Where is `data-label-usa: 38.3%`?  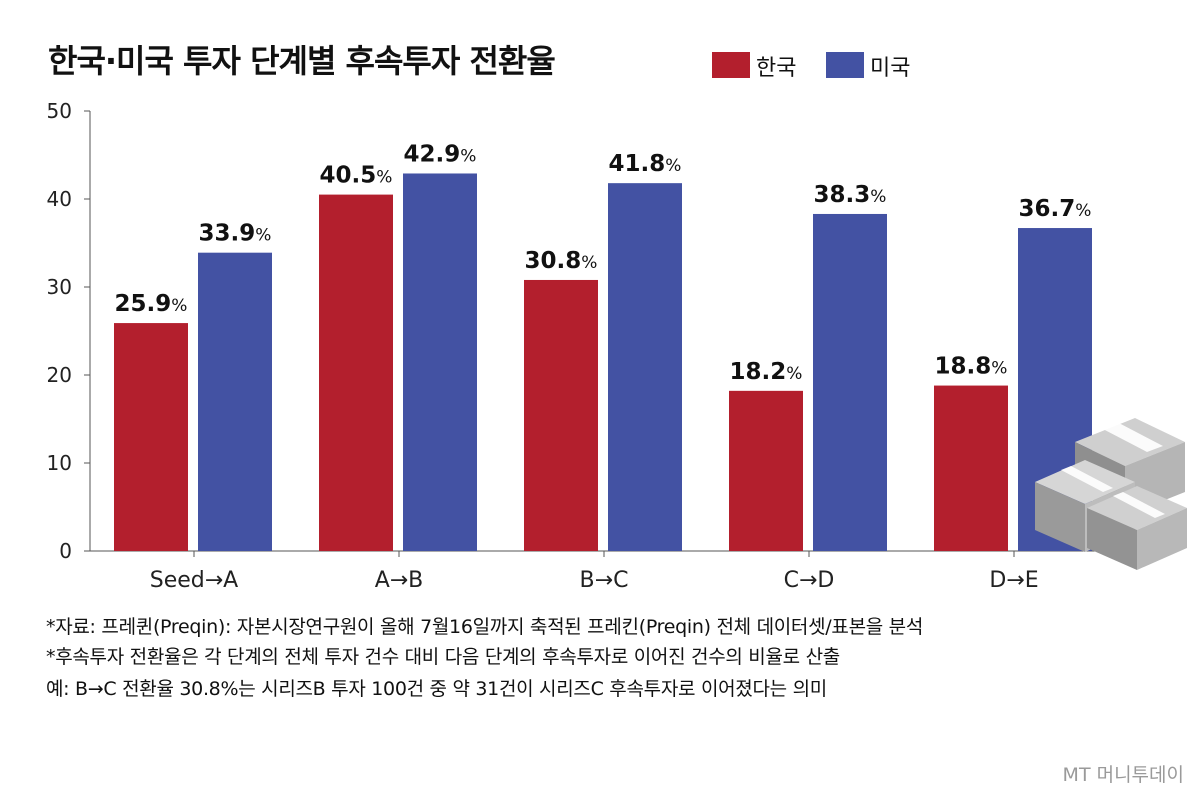 data-label-usa: 38.3% is located at coordinates (850, 195).